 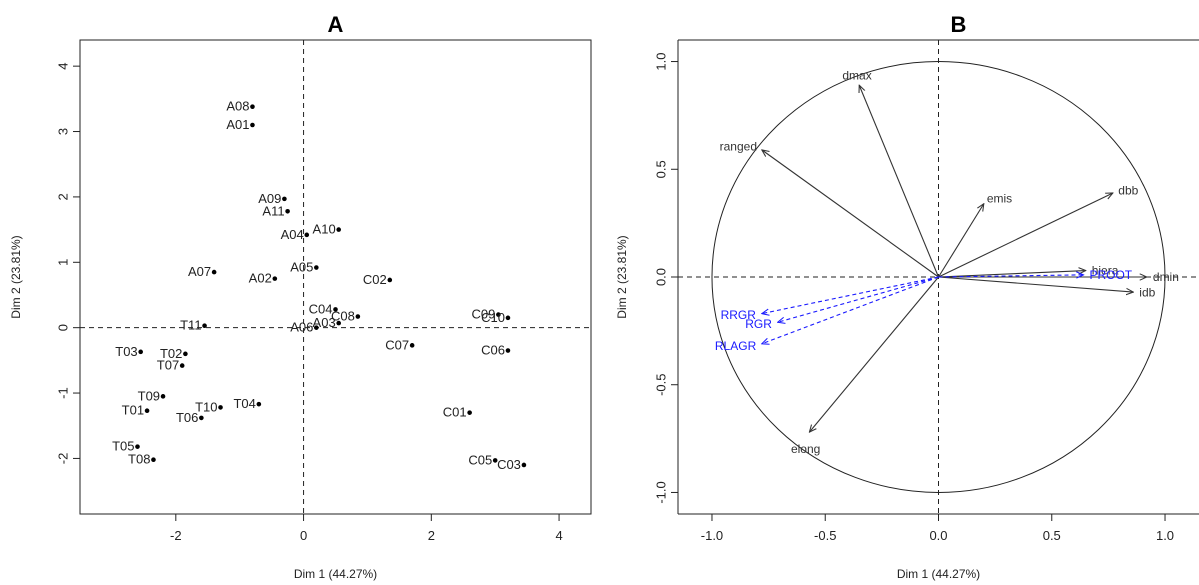 I want to click on panel-a-x-tick-label: -2, so click(x=176, y=535).